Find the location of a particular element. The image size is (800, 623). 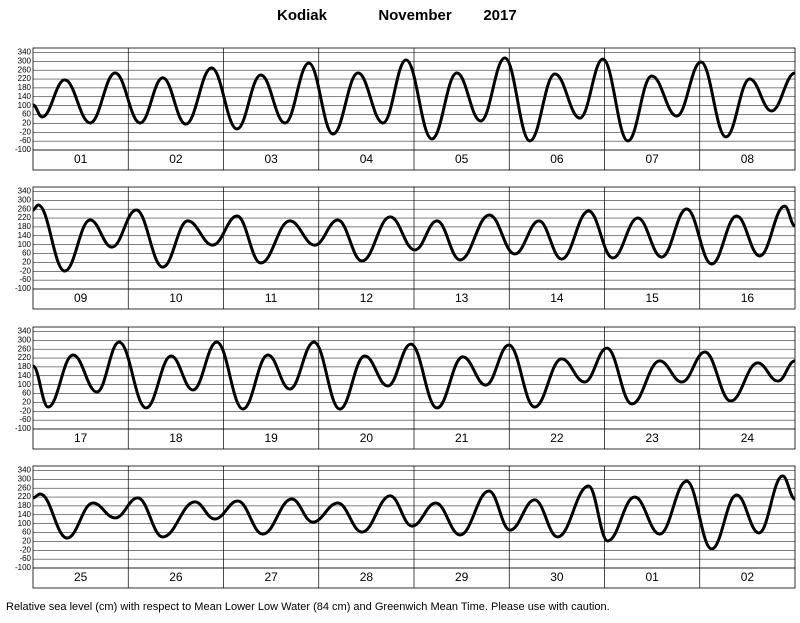

day-label: 13 is located at coordinates (462, 298).